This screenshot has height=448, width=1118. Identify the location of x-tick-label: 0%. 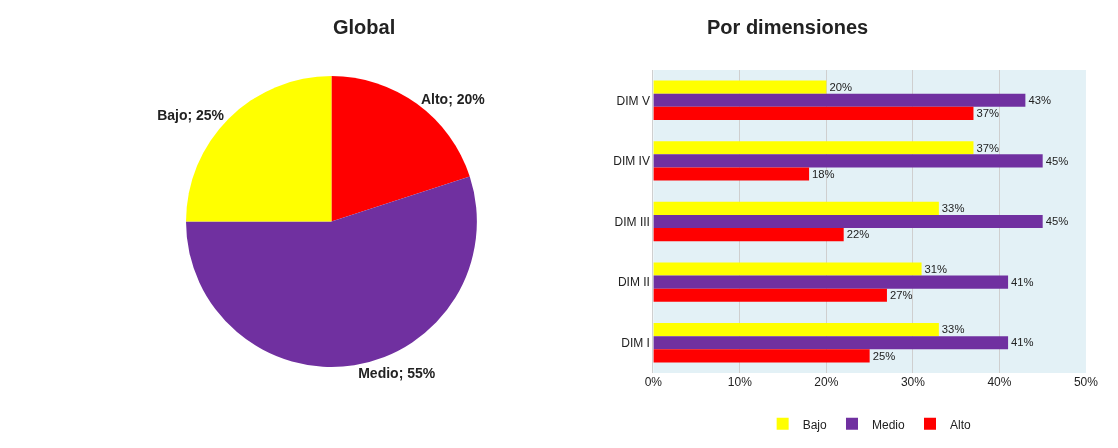
(653, 382).